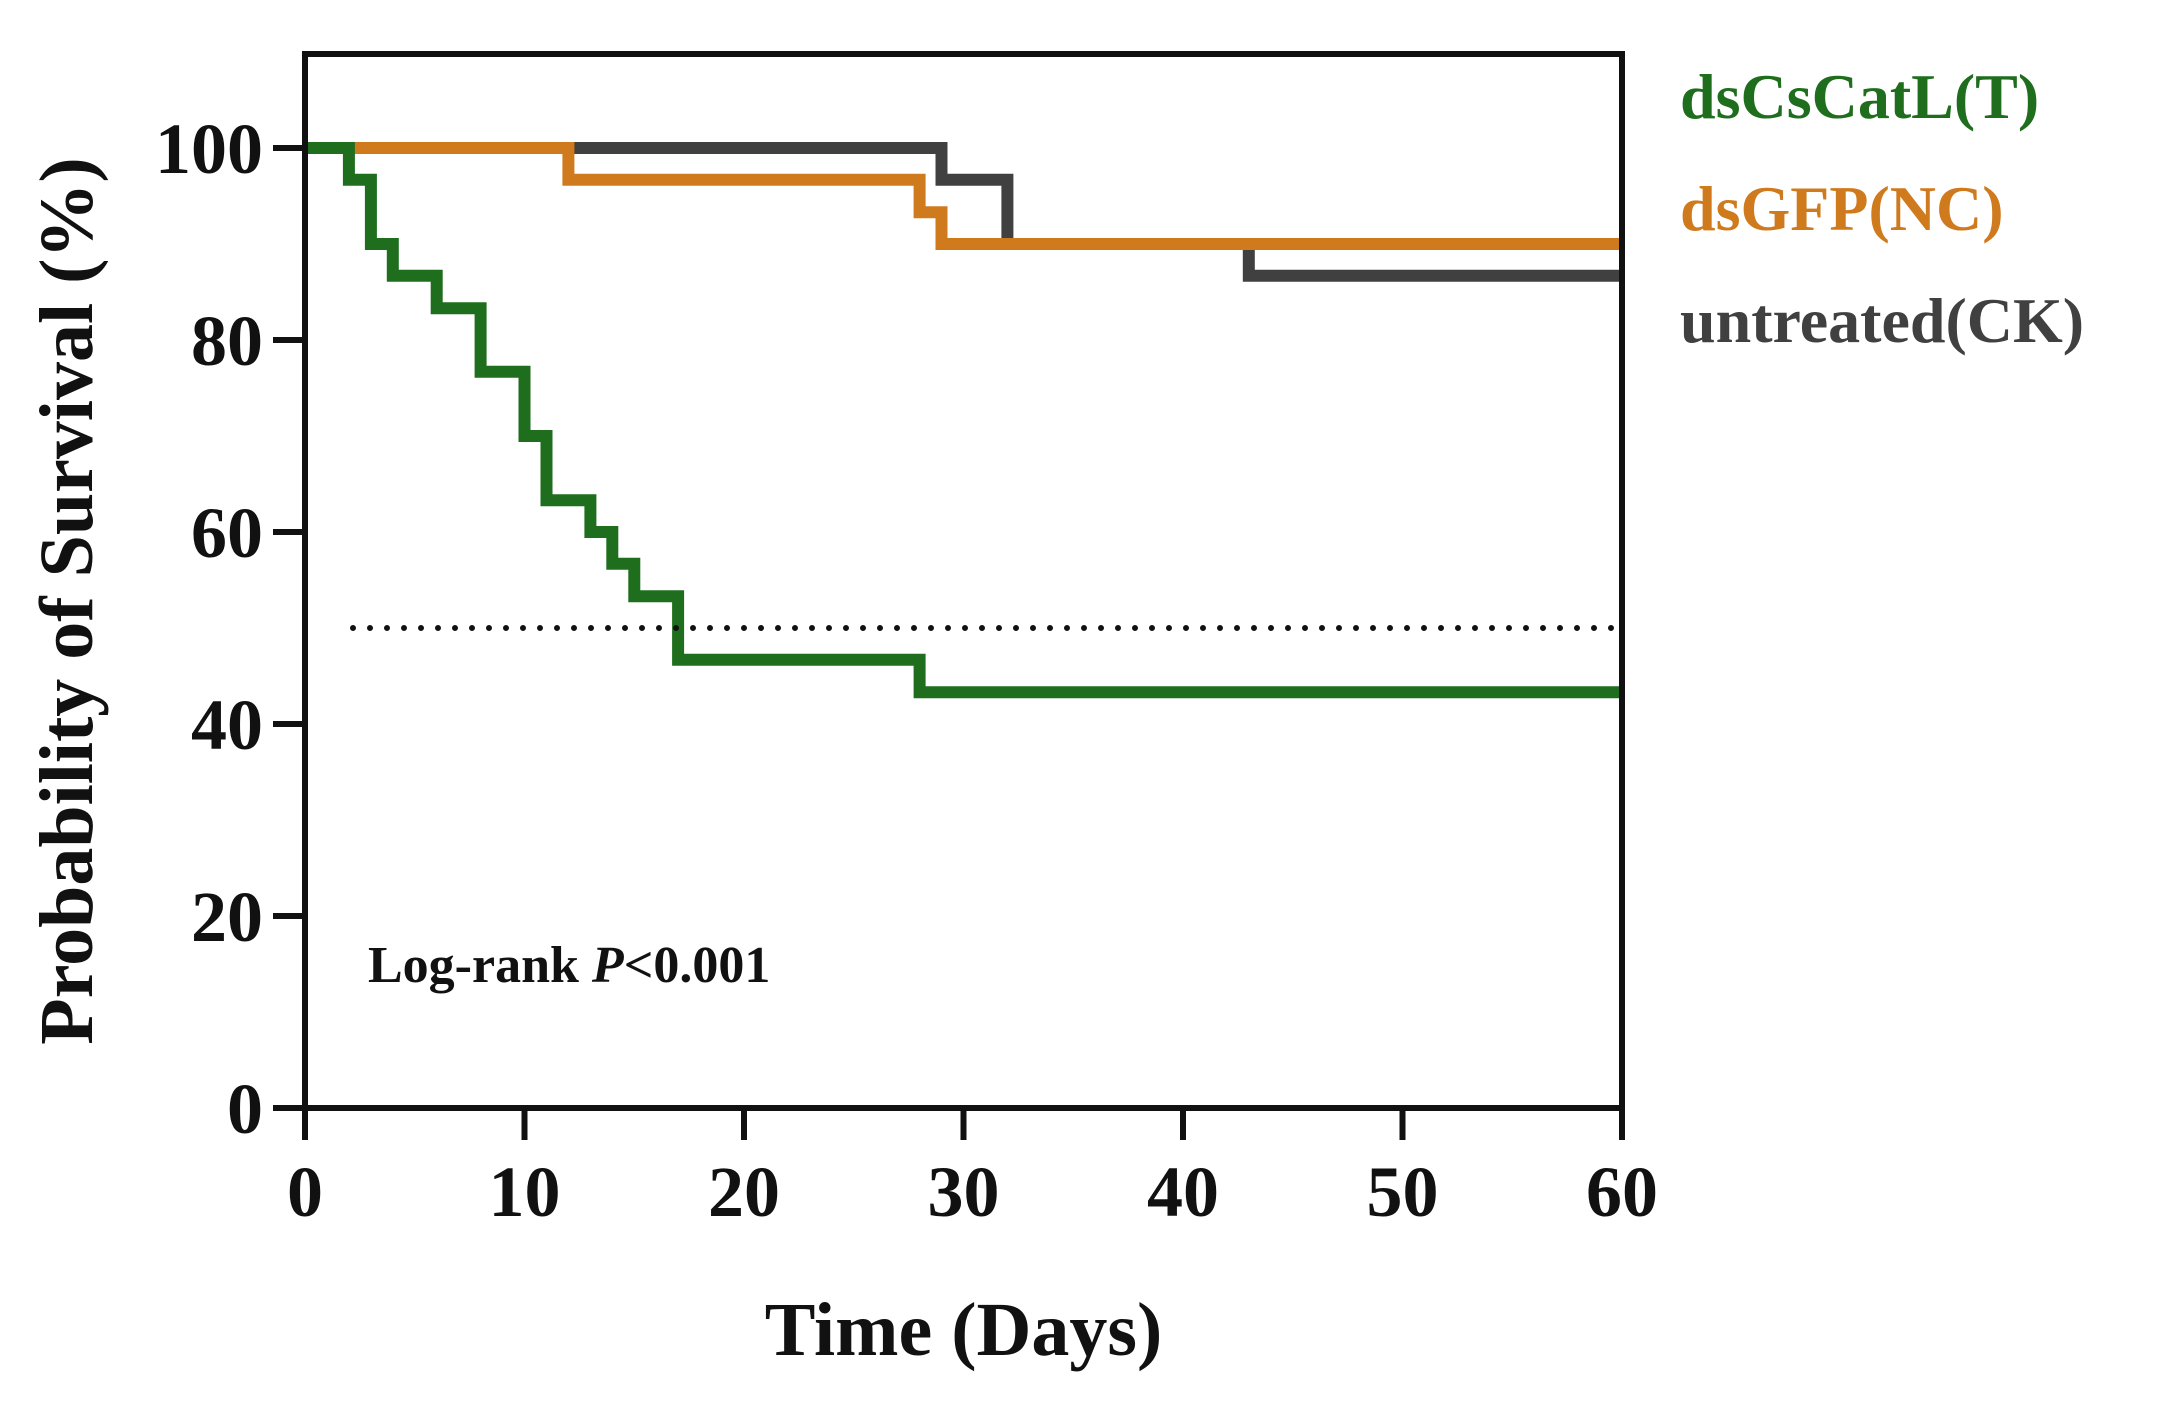  What do you see at coordinates (227, 533) in the screenshot?
I see `y-tick-label-3: 60` at bounding box center [227, 533].